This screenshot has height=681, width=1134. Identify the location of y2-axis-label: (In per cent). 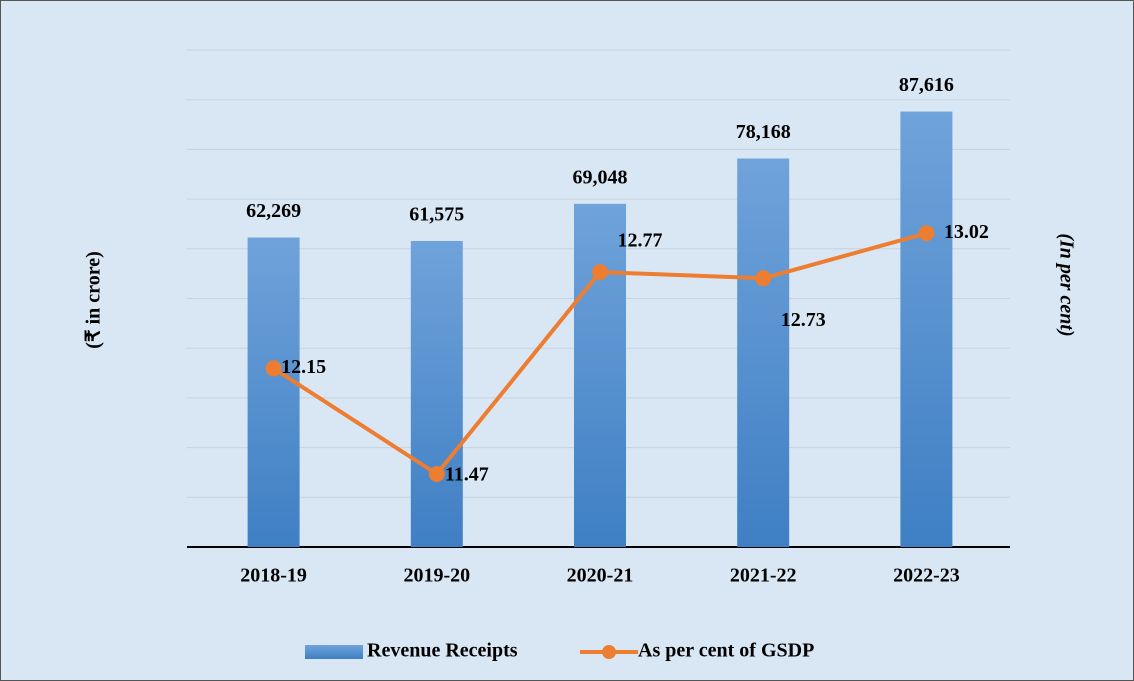
(1066, 284).